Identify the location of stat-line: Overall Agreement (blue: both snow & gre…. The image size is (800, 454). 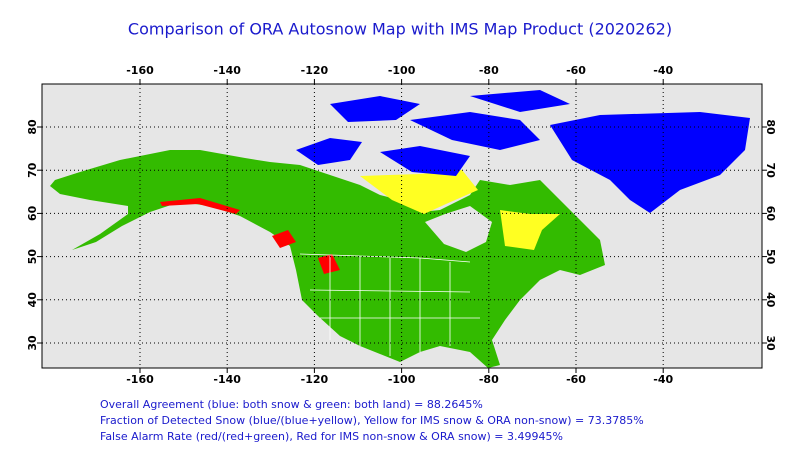
(291, 404).